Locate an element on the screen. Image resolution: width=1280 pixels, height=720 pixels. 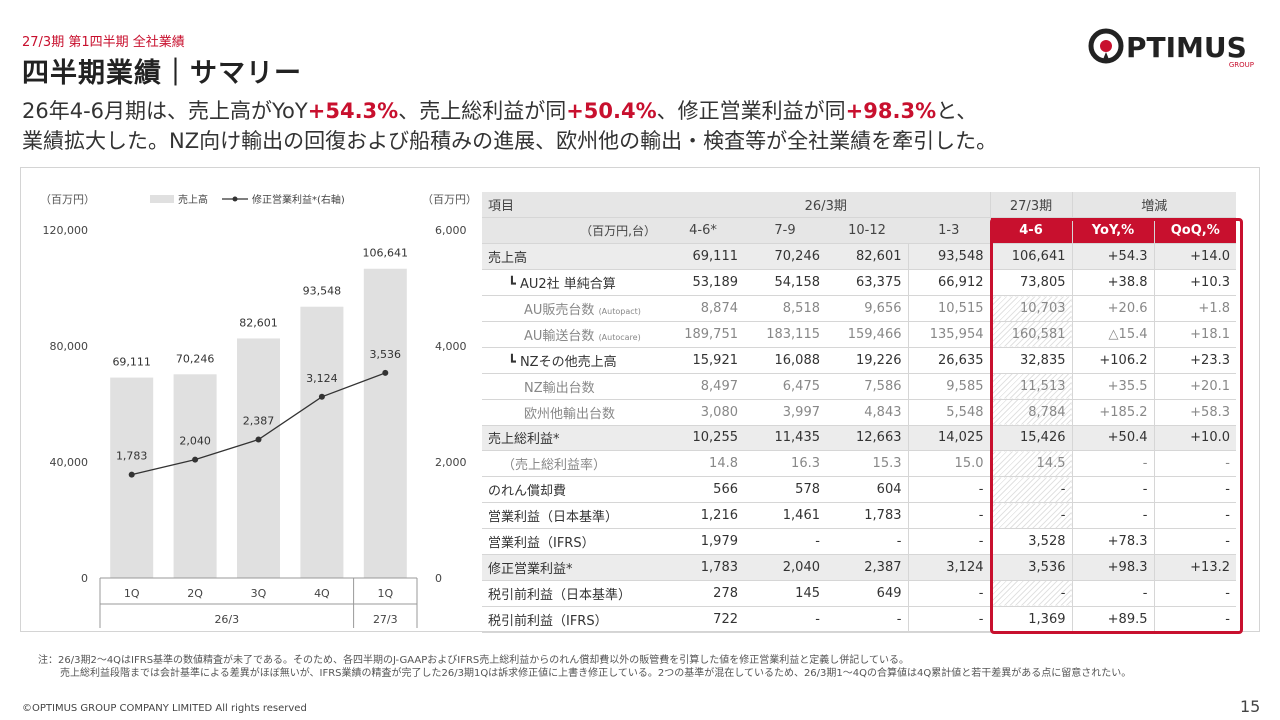
table-cell: 26,635 is located at coordinates (948, 360).